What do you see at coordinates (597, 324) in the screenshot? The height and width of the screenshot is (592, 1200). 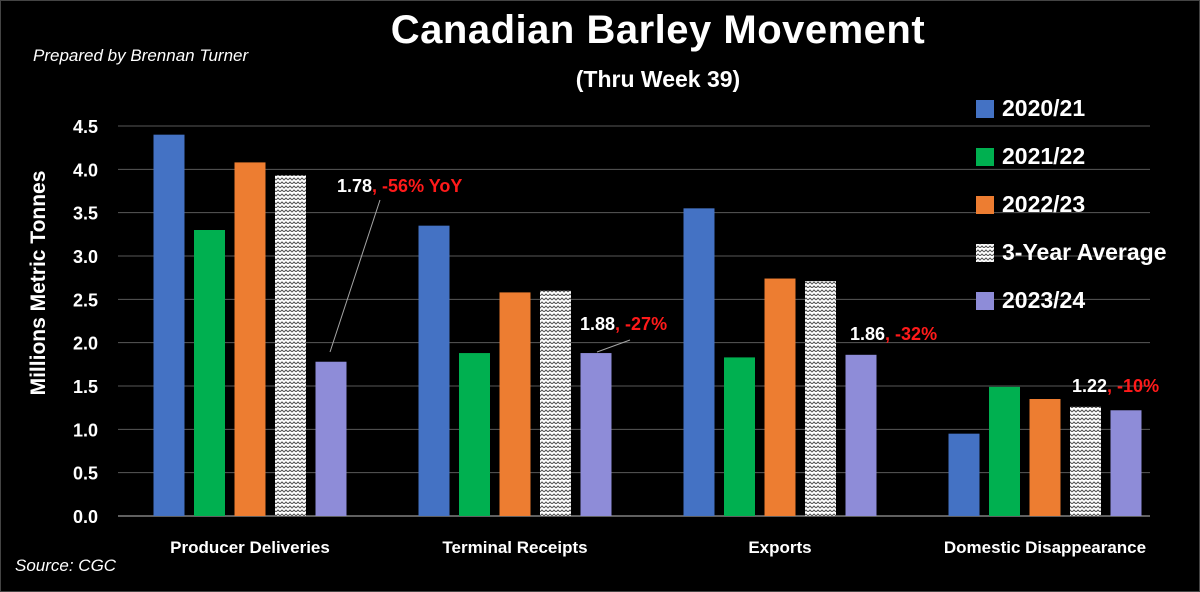 I see `annotation-value: 1.88` at bounding box center [597, 324].